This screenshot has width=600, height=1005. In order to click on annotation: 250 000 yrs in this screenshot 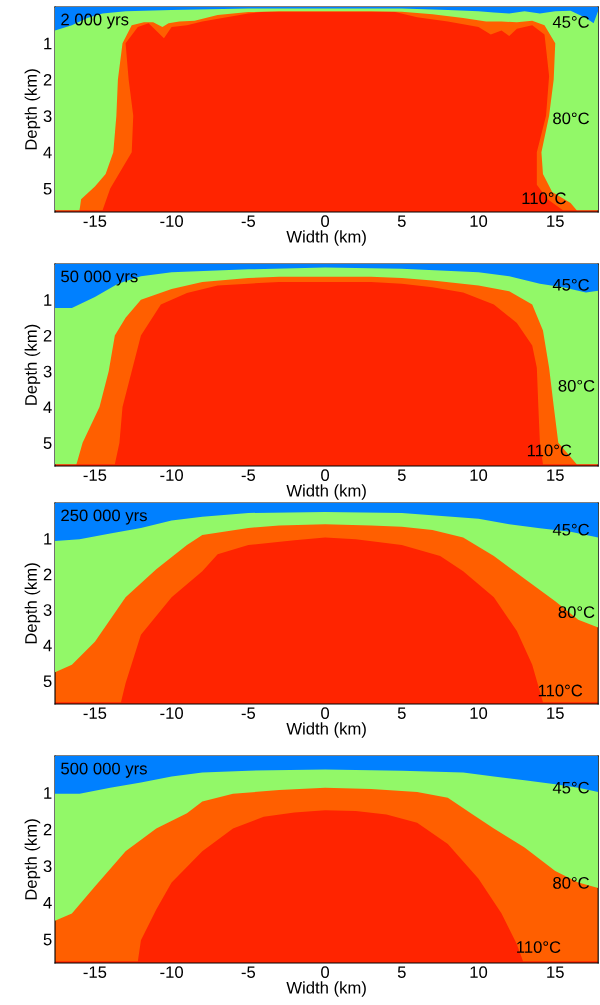, I will do `click(104, 517)`.